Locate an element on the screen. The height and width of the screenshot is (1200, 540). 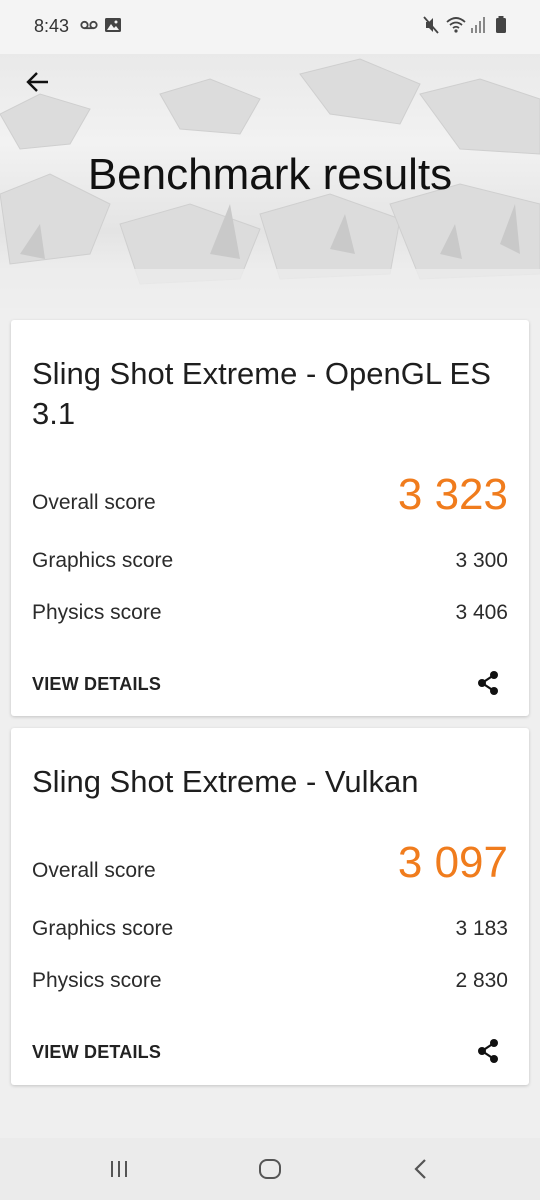
wifi-icon is located at coordinates (456, 27).